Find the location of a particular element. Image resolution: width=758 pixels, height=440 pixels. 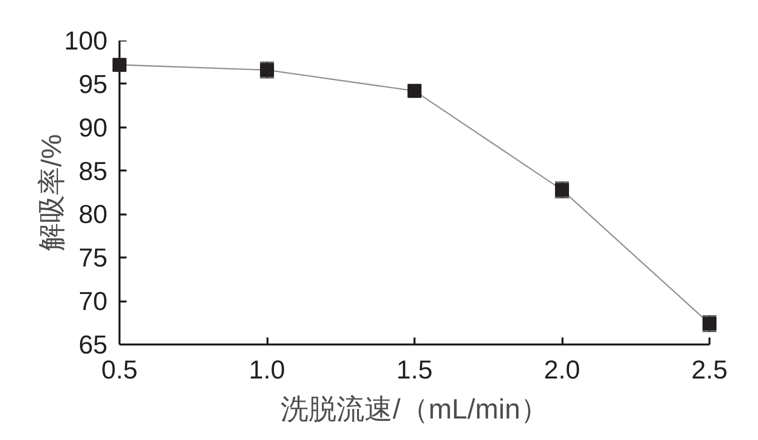

x-tick-label: 1.5 is located at coordinates (414, 369).